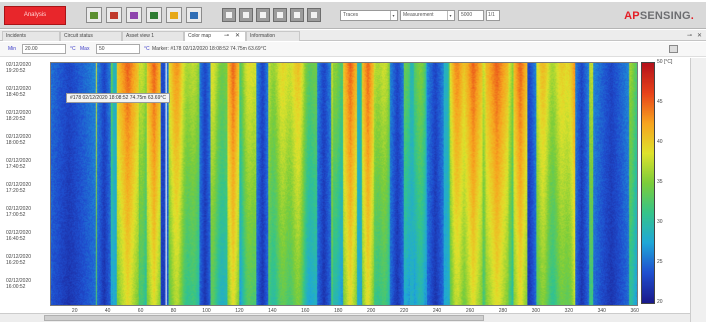 Image resolution: width=706 pixels, height=322 pixels. Describe the element at coordinates (19, 68) in the screenshot. I see `y-tick-label: 02/12/2020 19:20:52` at that location.